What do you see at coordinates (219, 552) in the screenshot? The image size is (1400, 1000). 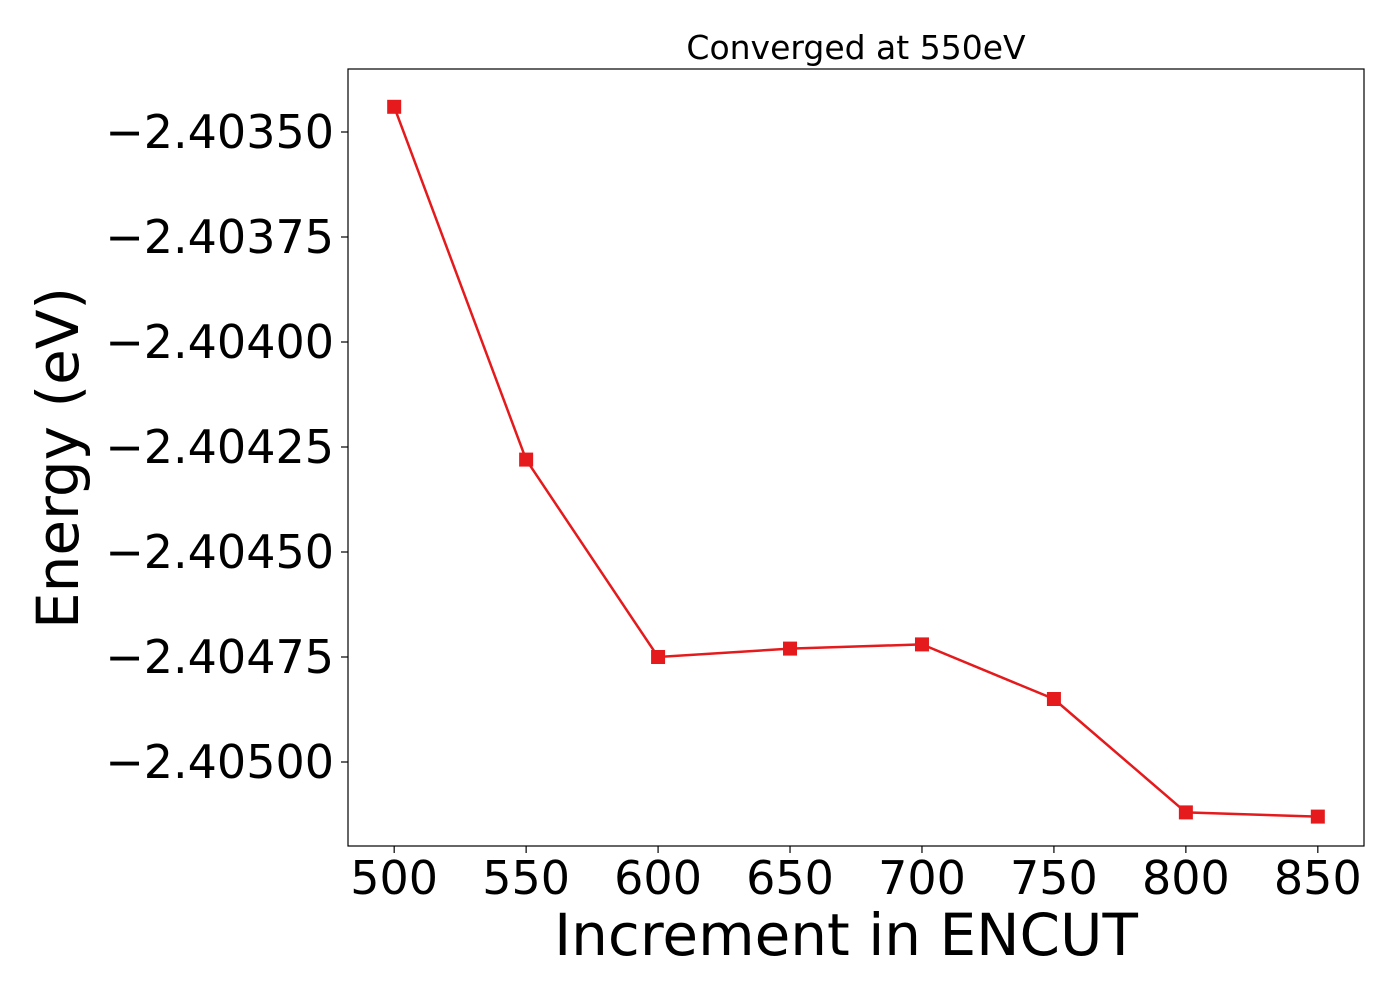 I see `y-tick-label: −2.40450` at bounding box center [219, 552].